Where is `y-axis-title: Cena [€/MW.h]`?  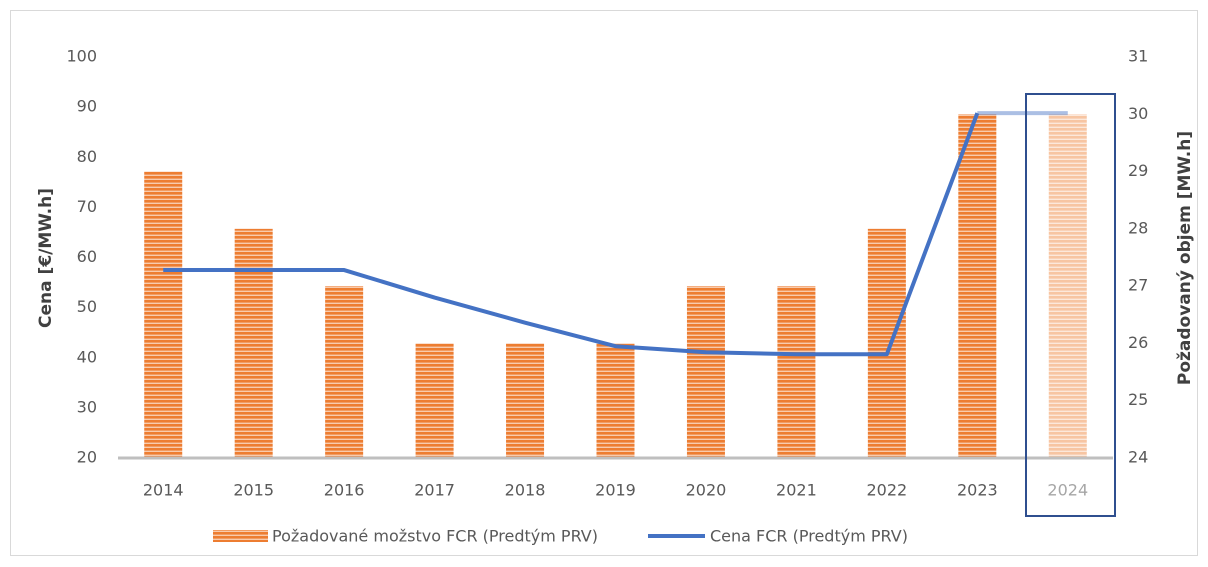 y-axis-title: Cena [€/MW.h] is located at coordinates (46, 258).